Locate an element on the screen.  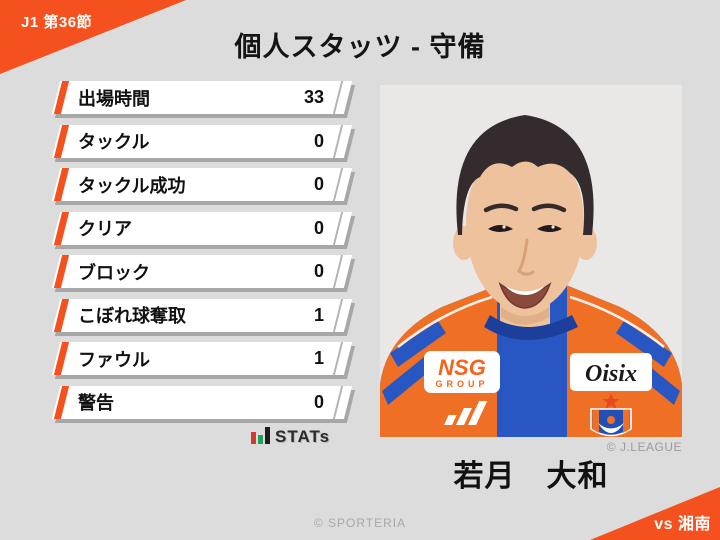
hair is located at coordinates (525, 175).